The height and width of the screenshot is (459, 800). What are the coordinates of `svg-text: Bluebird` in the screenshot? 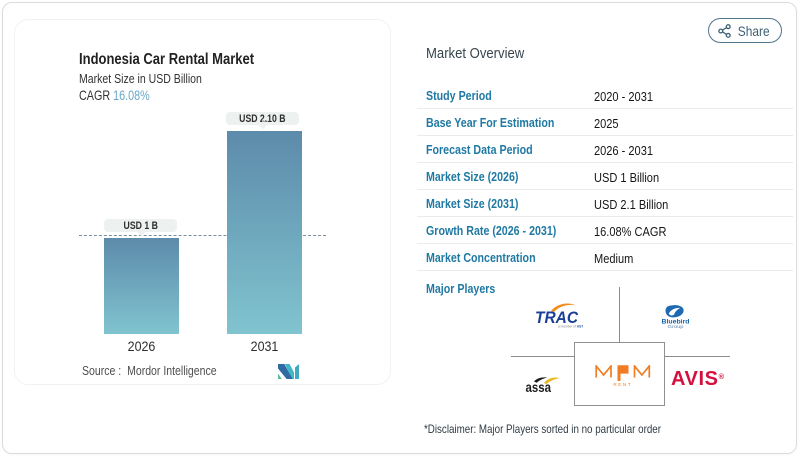 It's located at (676, 322).